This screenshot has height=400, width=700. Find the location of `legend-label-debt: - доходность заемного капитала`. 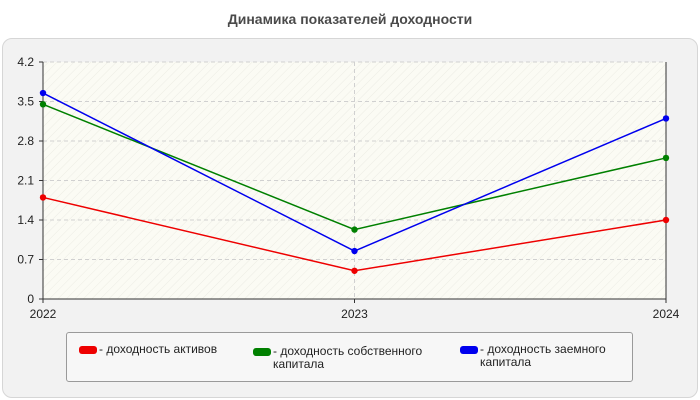

legend-label-debt: - доходность заемного капитала is located at coordinates (543, 355).